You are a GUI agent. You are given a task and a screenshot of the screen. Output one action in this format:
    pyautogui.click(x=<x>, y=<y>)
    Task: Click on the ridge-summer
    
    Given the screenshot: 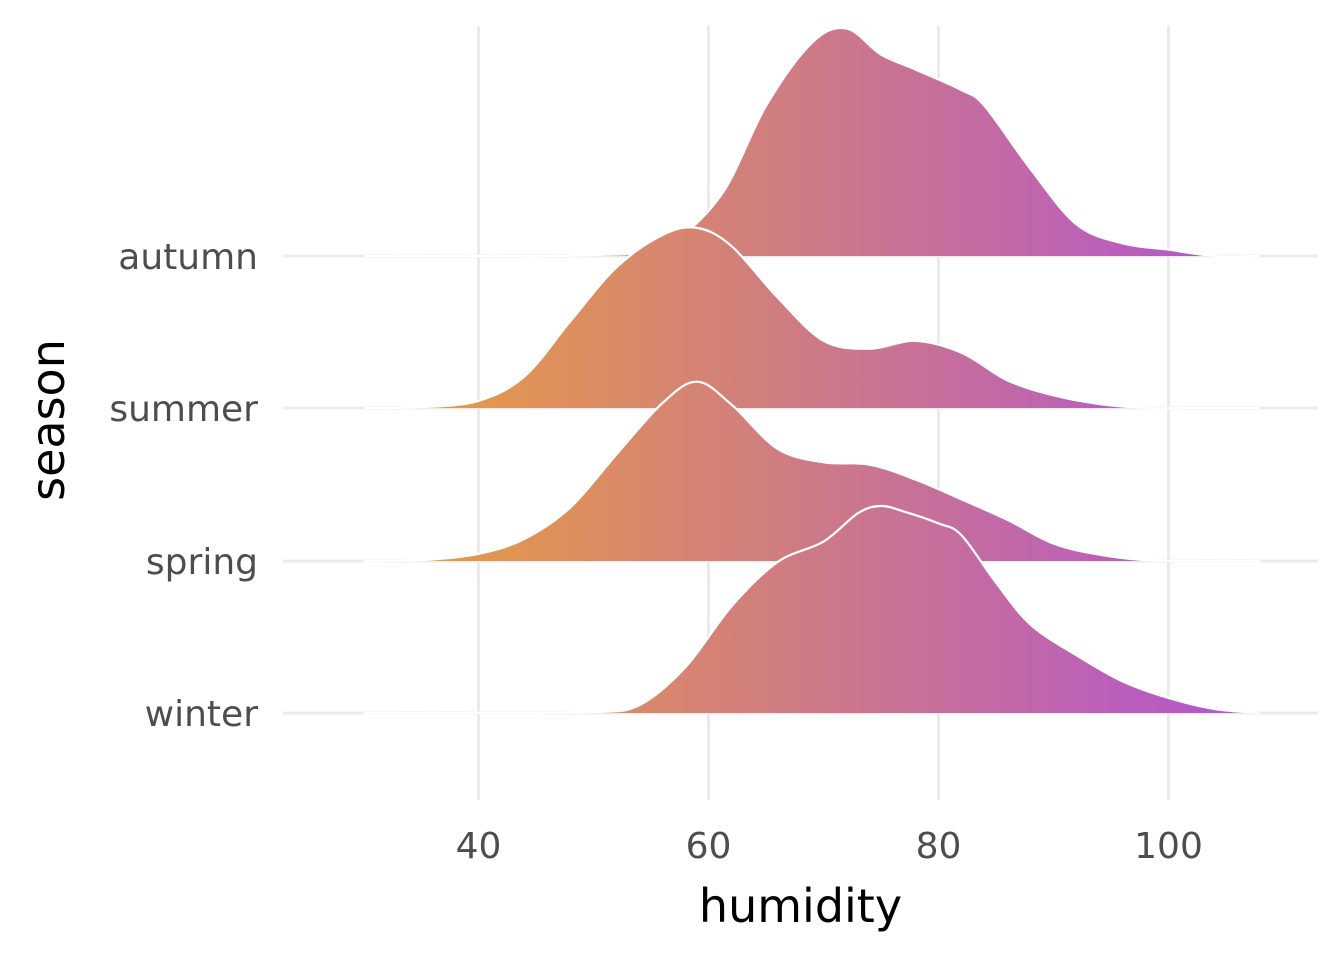 What is the action you would take?
    pyautogui.click(x=812, y=318)
    